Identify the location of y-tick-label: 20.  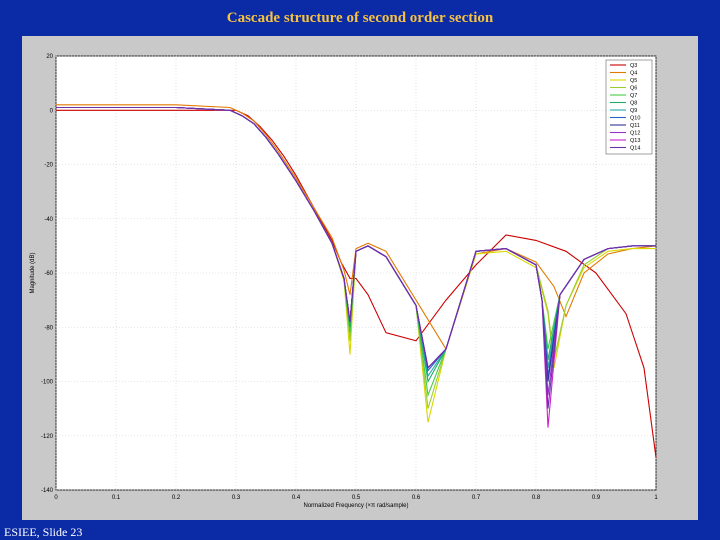
(49, 57).